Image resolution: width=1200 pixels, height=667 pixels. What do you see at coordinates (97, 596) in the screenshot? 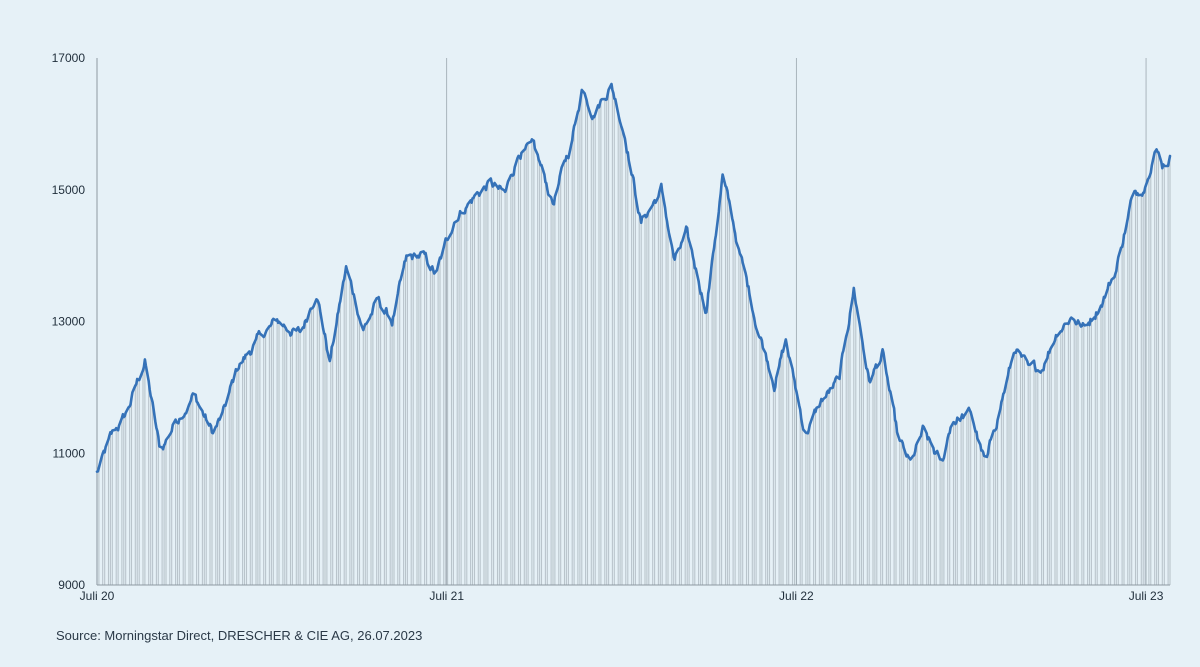
I see `x-tick-label: Juli 20` at bounding box center [97, 596].